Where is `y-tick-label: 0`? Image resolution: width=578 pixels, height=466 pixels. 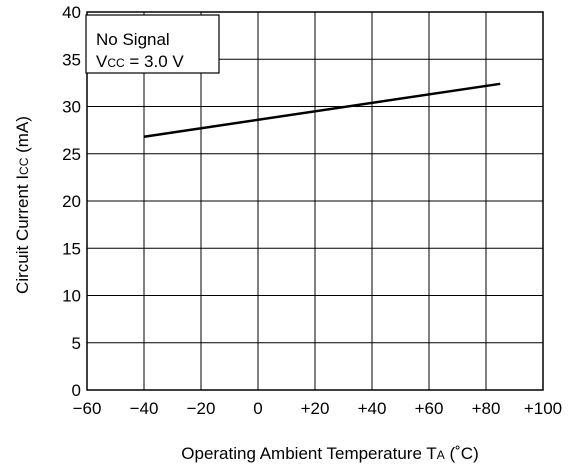 y-tick-label: 0 is located at coordinates (76, 390).